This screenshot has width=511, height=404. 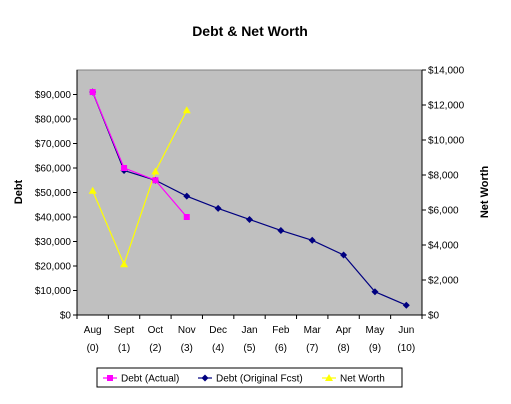 What do you see at coordinates (344, 330) in the screenshot?
I see `x-tick-label: Apr` at bounding box center [344, 330].